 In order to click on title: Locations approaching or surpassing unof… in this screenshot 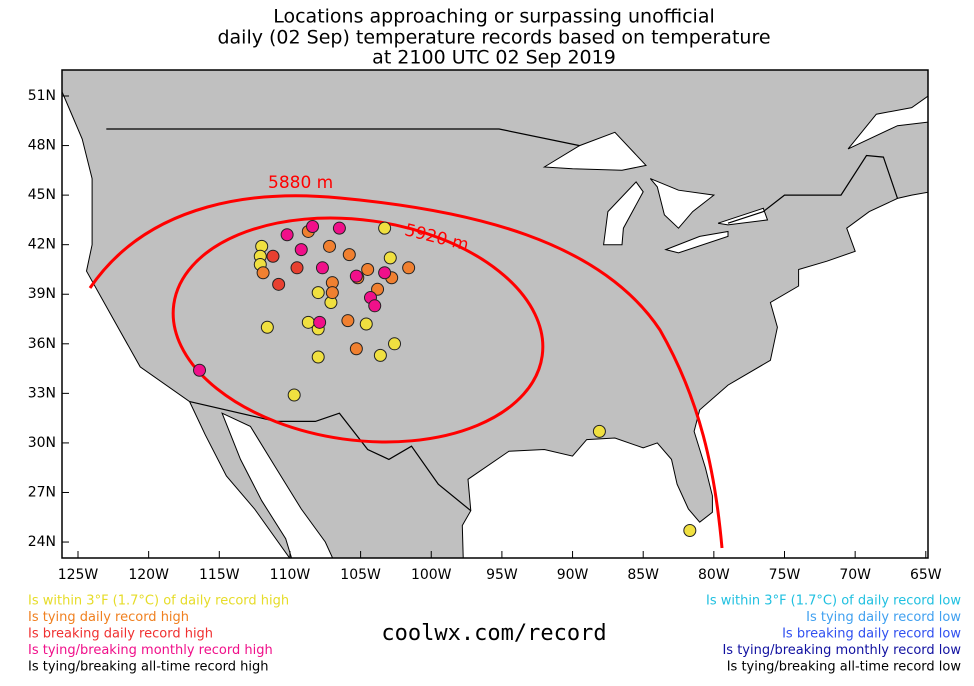, I will do `click(493, 37)`.